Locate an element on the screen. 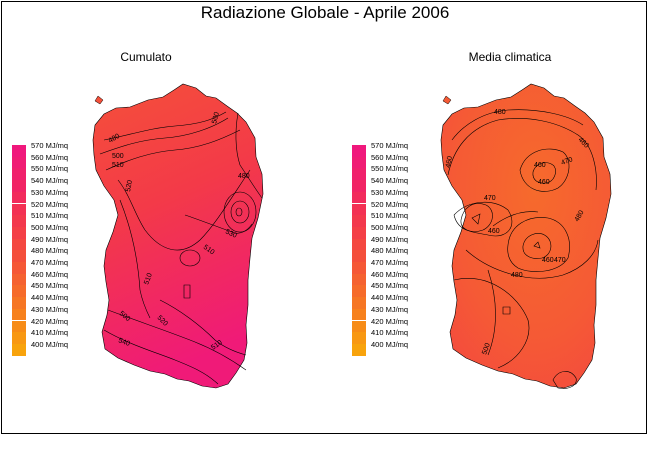  page-title: Radiazione Globale - Aprile 2006 is located at coordinates (325, 12).